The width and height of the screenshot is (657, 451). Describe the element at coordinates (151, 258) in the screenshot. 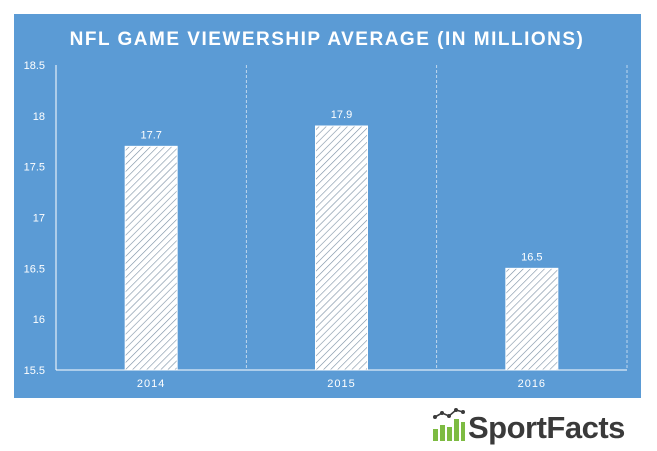

I see `bar-2014` at that location.